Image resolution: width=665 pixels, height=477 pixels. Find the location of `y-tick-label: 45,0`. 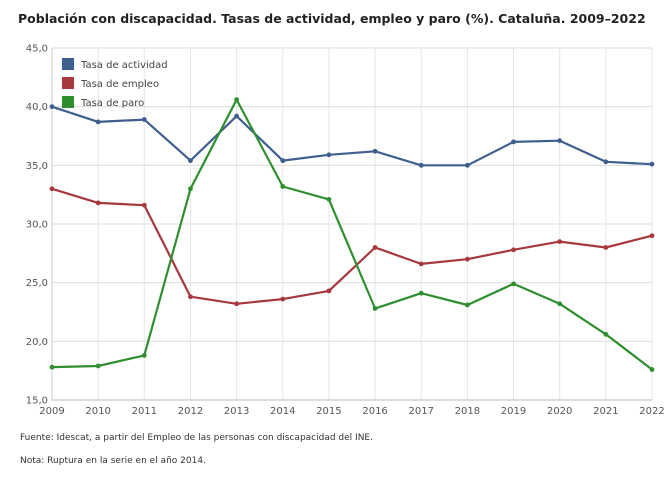

y-tick-label: 45,0 is located at coordinates (37, 49).